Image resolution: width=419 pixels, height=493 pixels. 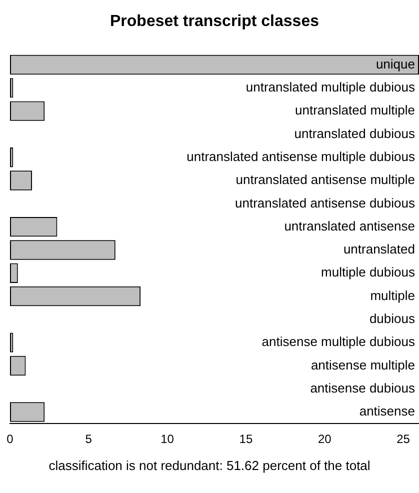 What do you see at coordinates (325, 180) in the screenshot?
I see `y-tick-label: untranslated antisense multiple` at bounding box center [325, 180].